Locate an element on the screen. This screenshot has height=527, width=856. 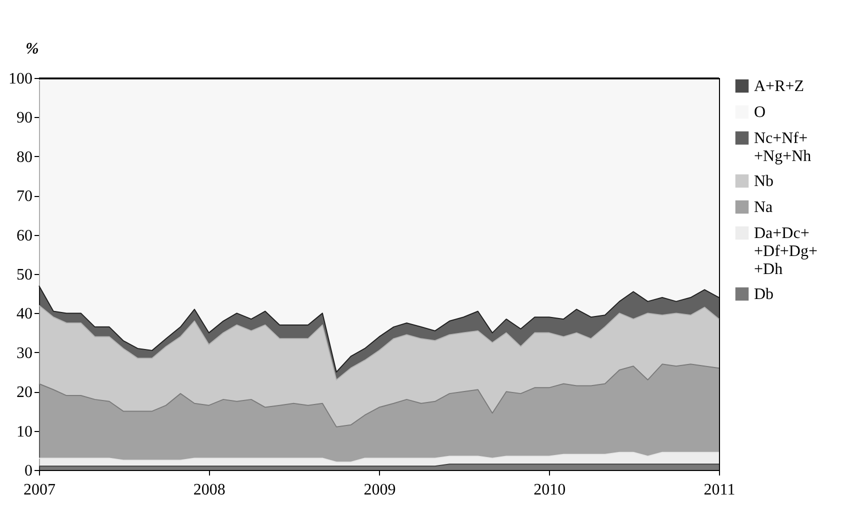
legend-label: Nc+Nf++Ng+Nh is located at coordinates (783, 147).